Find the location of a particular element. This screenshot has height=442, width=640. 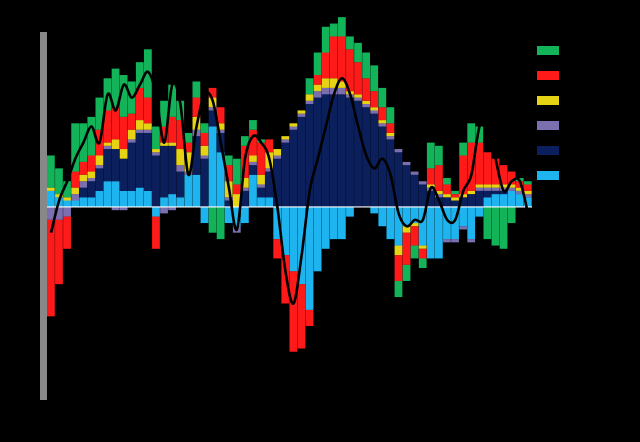

legend-swatch-red is located at coordinates (548, 75).